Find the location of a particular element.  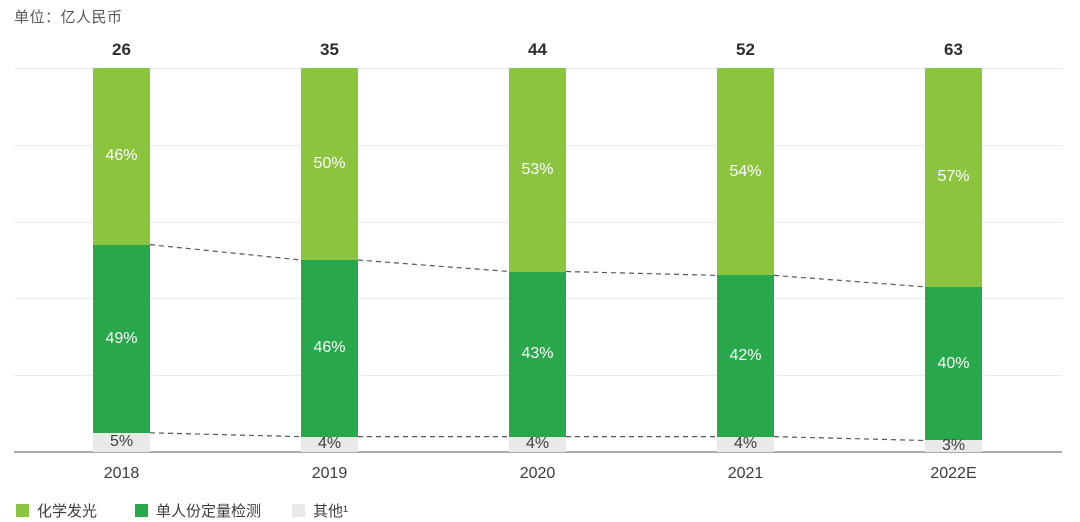

legend-item-1: 化学发光 is located at coordinates (56, 510).